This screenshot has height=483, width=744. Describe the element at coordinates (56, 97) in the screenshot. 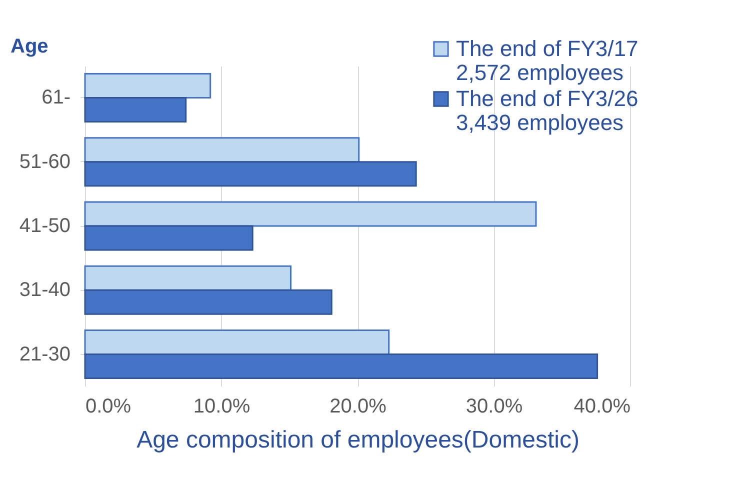

I see `y-tick-label: 61-` at that location.